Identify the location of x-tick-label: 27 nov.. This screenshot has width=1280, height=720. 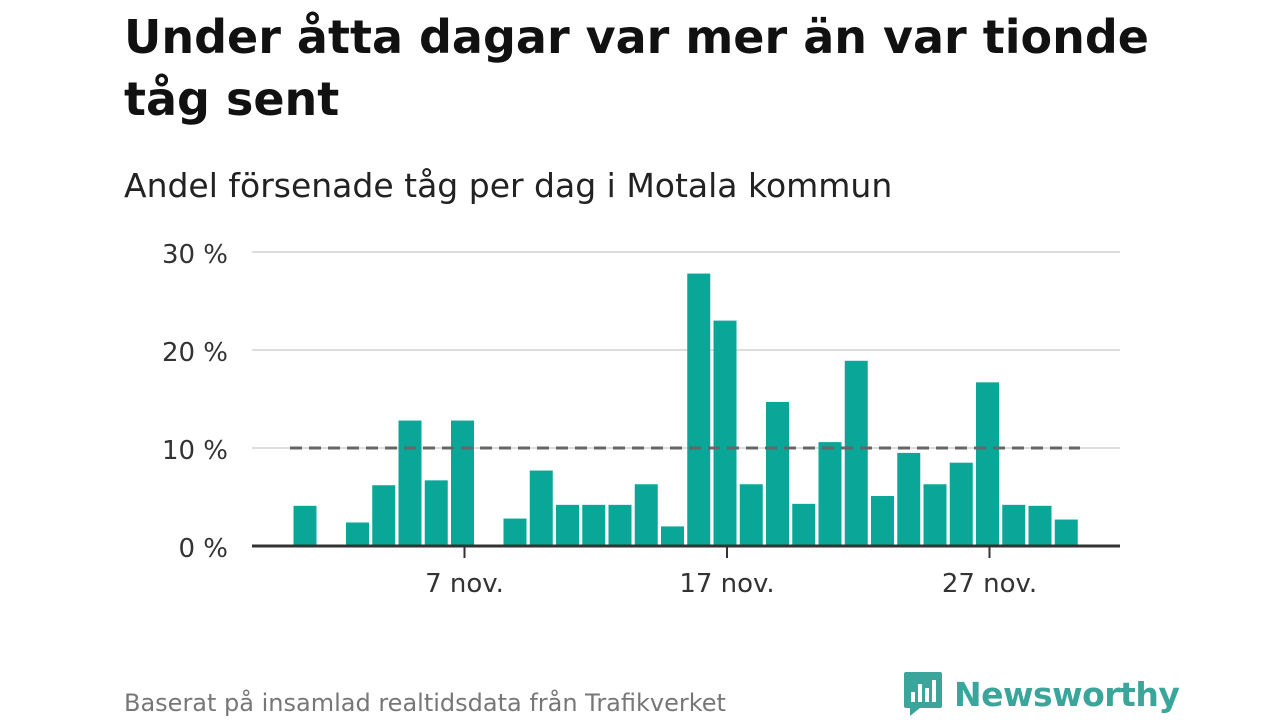
(989, 584).